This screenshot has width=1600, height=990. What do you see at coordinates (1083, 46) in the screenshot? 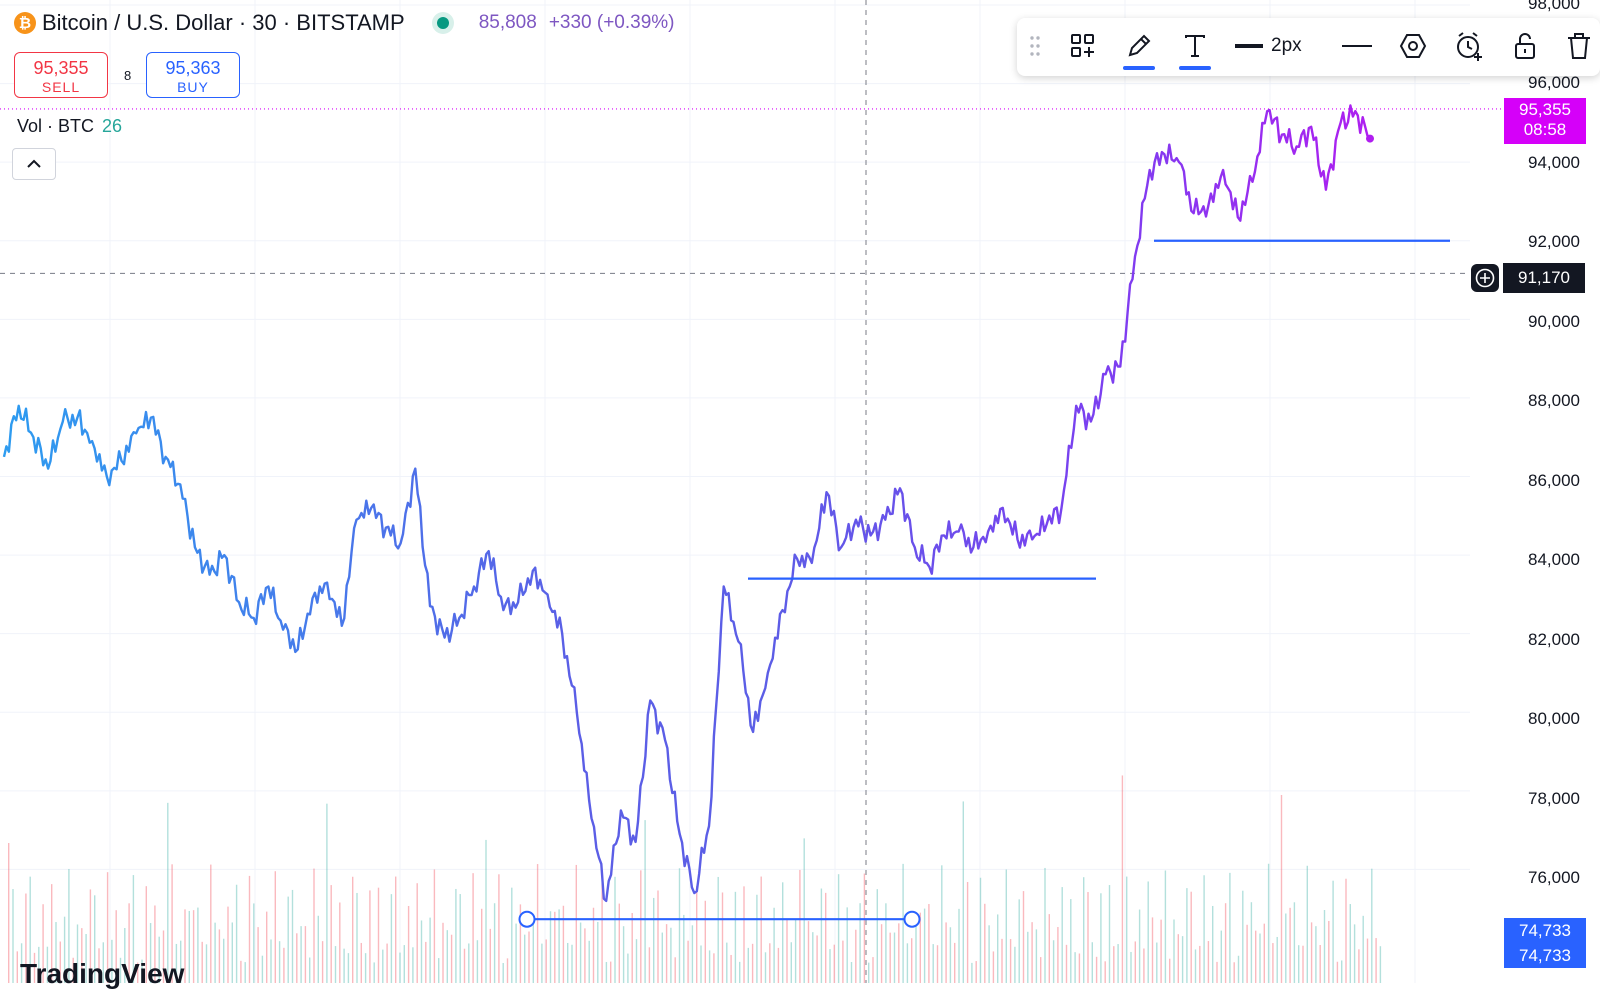
I see `add-widget-icon` at bounding box center [1083, 46].